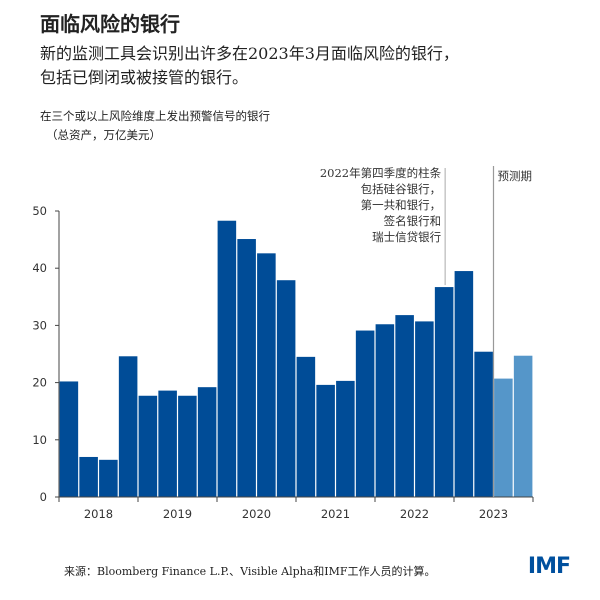  I want to click on annotation-text: 瑞士信贷银行, so click(406, 237).